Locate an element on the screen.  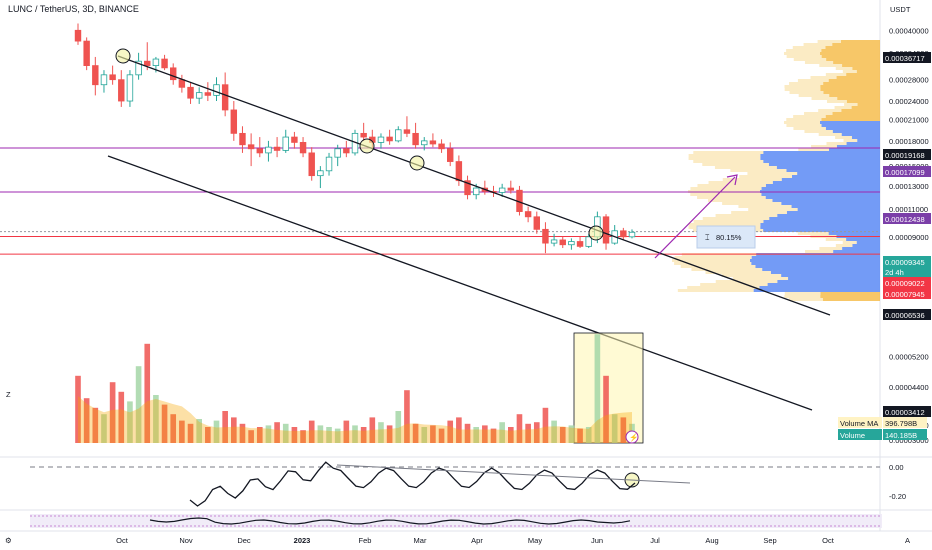
time-axis-tick: Feb is located at coordinates (365, 540).